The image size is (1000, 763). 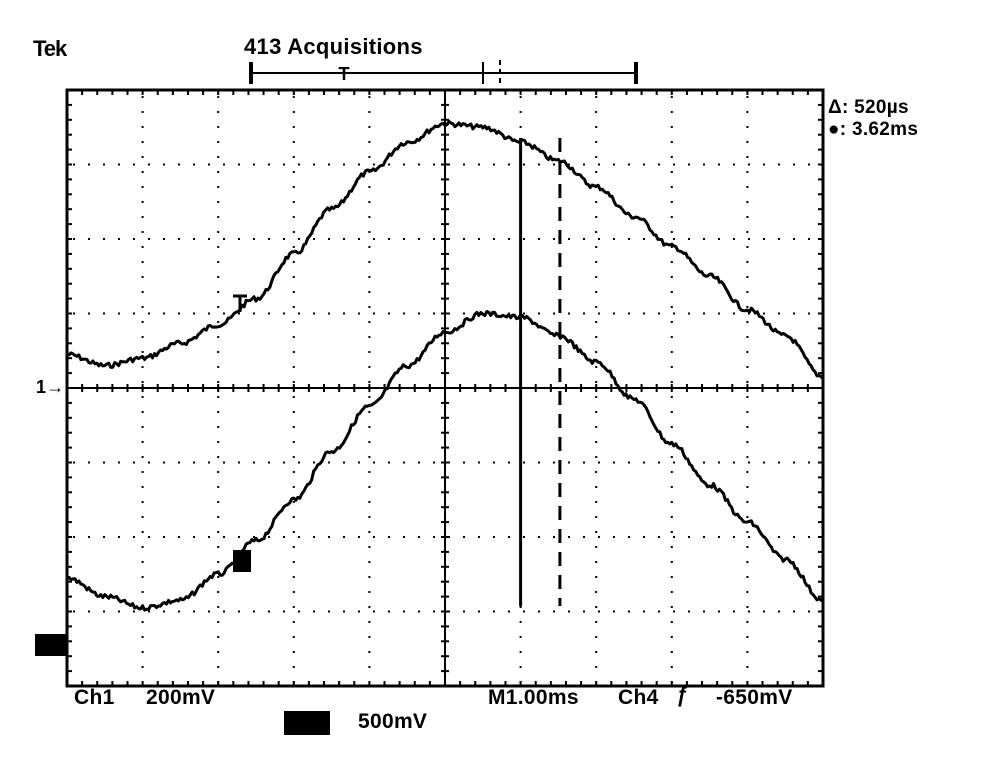 I want to click on ch1-scale: 200mV, so click(x=181, y=697).